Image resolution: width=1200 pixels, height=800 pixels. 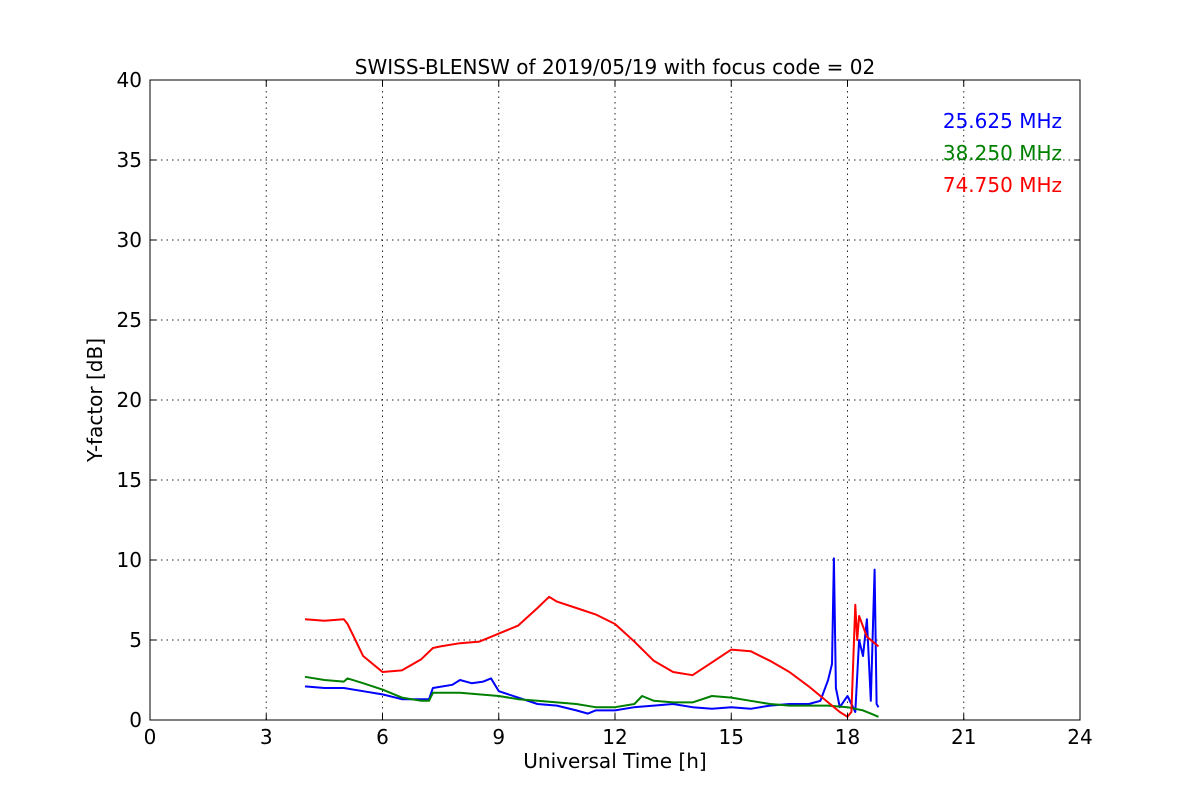 I want to click on x-tick-label: 9, so click(x=498, y=737).